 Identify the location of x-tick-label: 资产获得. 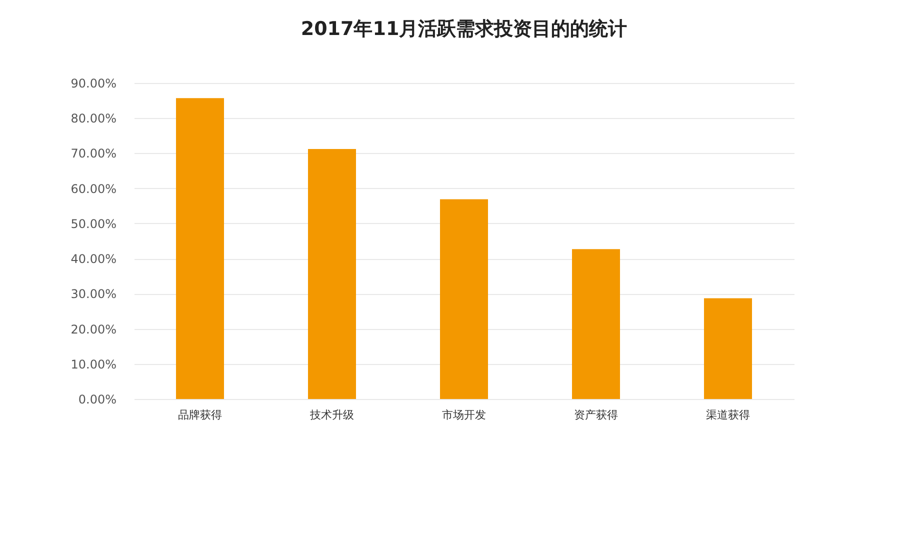
(596, 415).